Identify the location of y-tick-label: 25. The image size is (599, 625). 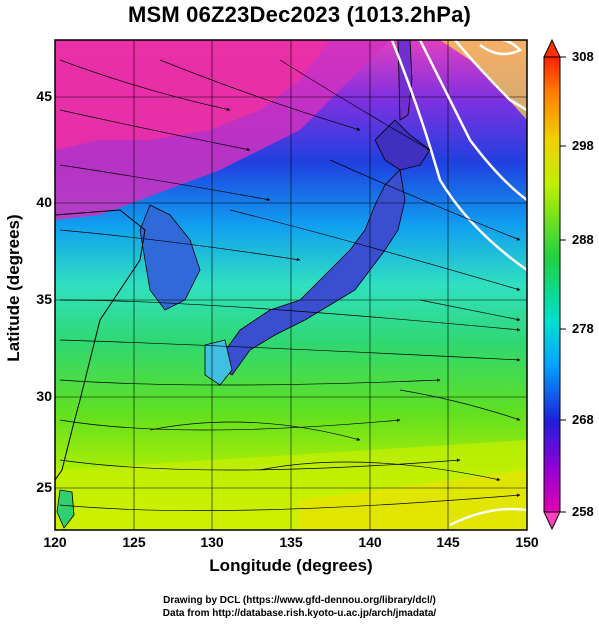
(44, 487).